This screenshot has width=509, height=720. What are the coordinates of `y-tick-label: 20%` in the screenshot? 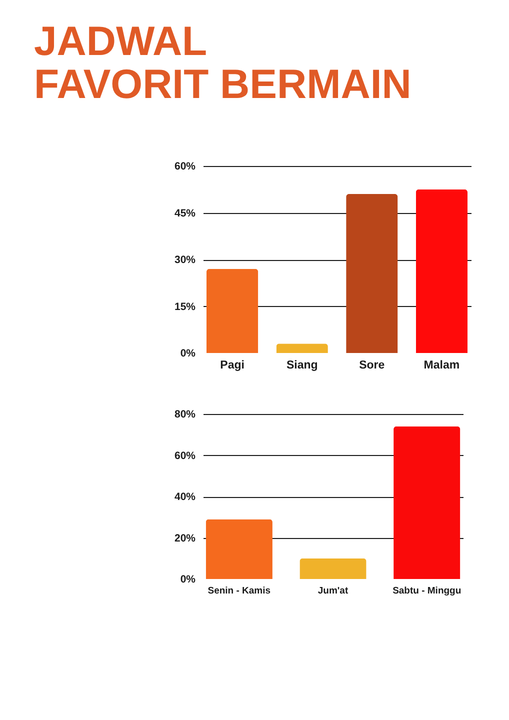 It's located at (185, 538).